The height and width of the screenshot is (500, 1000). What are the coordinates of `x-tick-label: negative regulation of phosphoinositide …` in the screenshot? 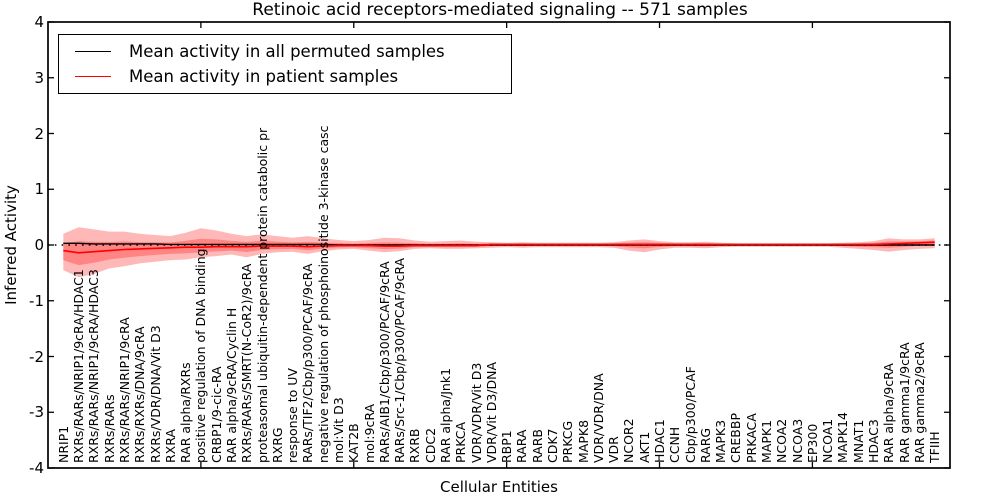 It's located at (323, 294).